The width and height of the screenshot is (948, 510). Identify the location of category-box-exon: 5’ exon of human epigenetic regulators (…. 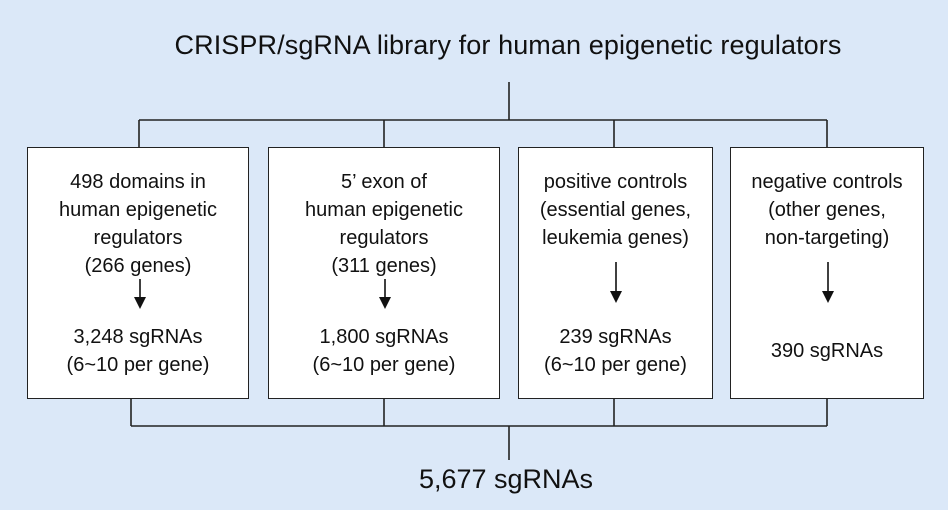
(384, 273).